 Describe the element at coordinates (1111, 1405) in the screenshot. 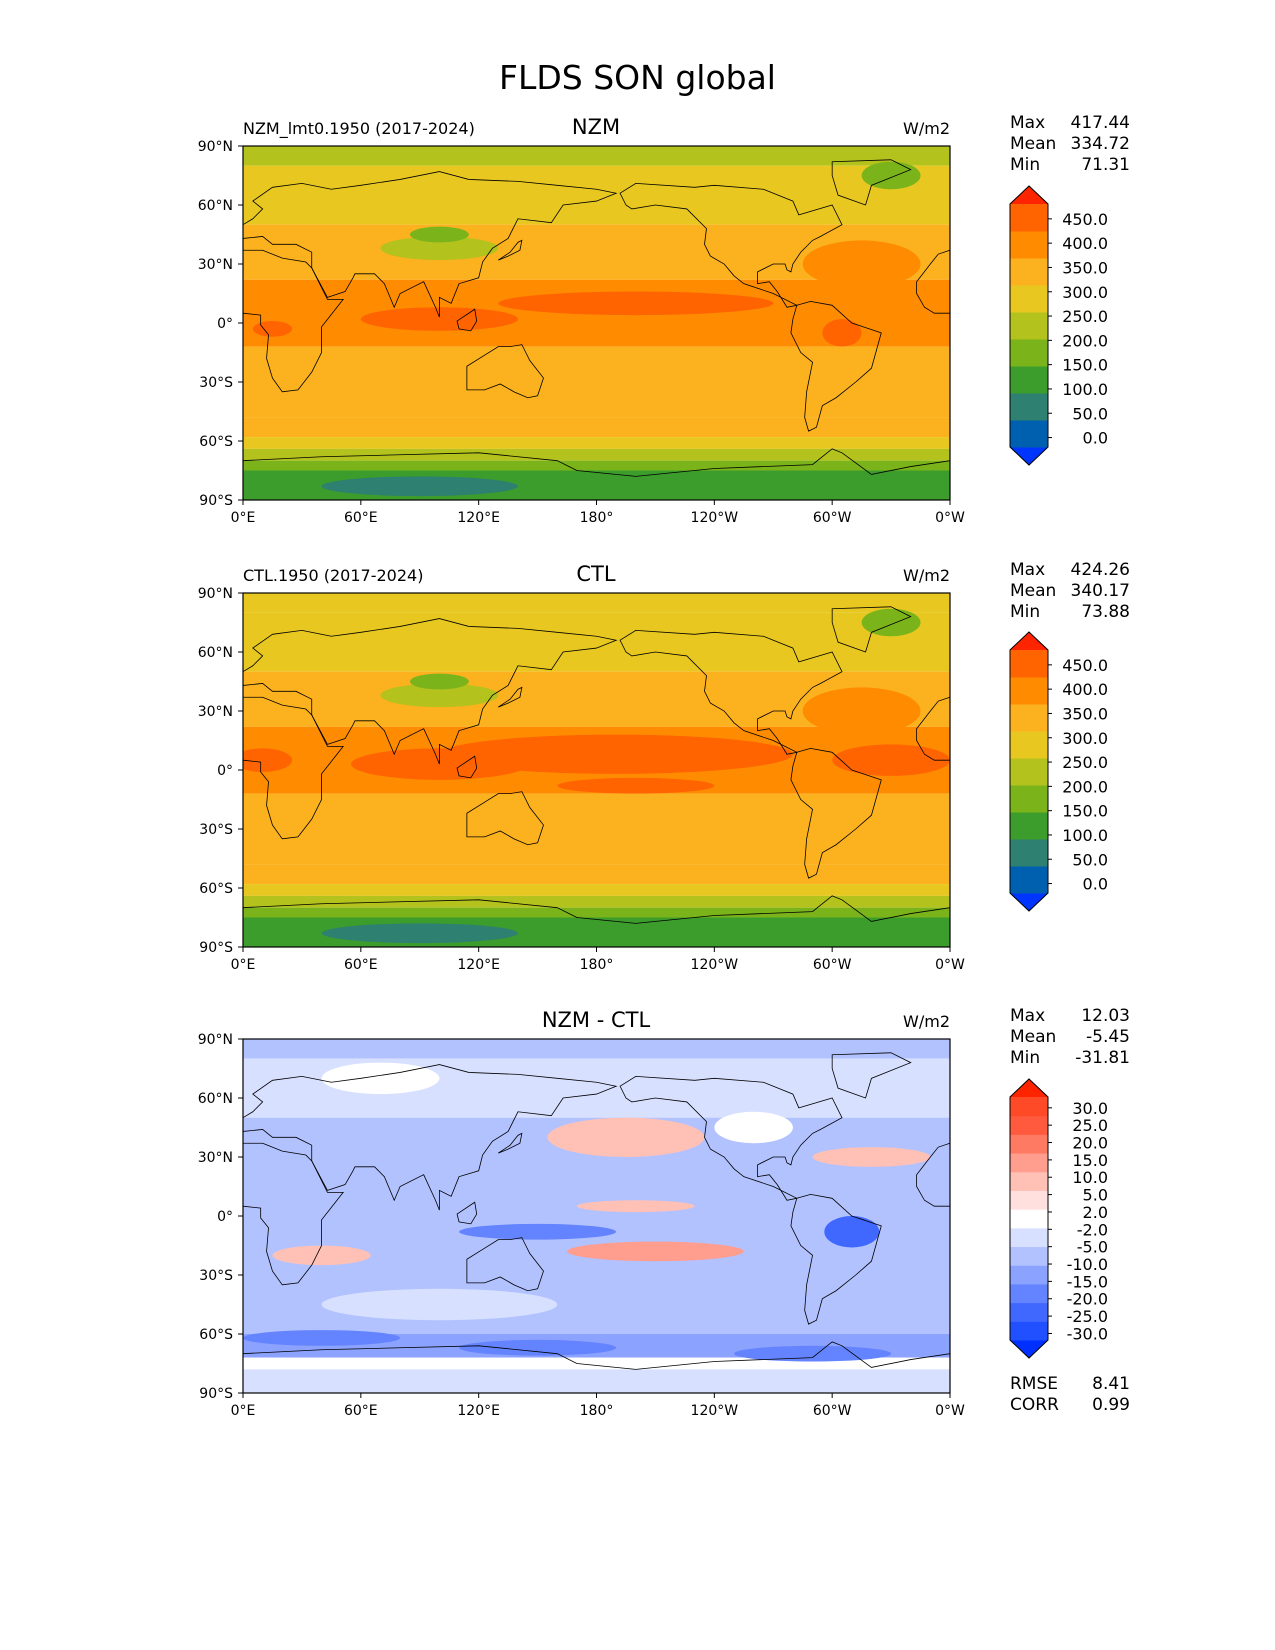

I see `corr-value: 0.99` at that location.